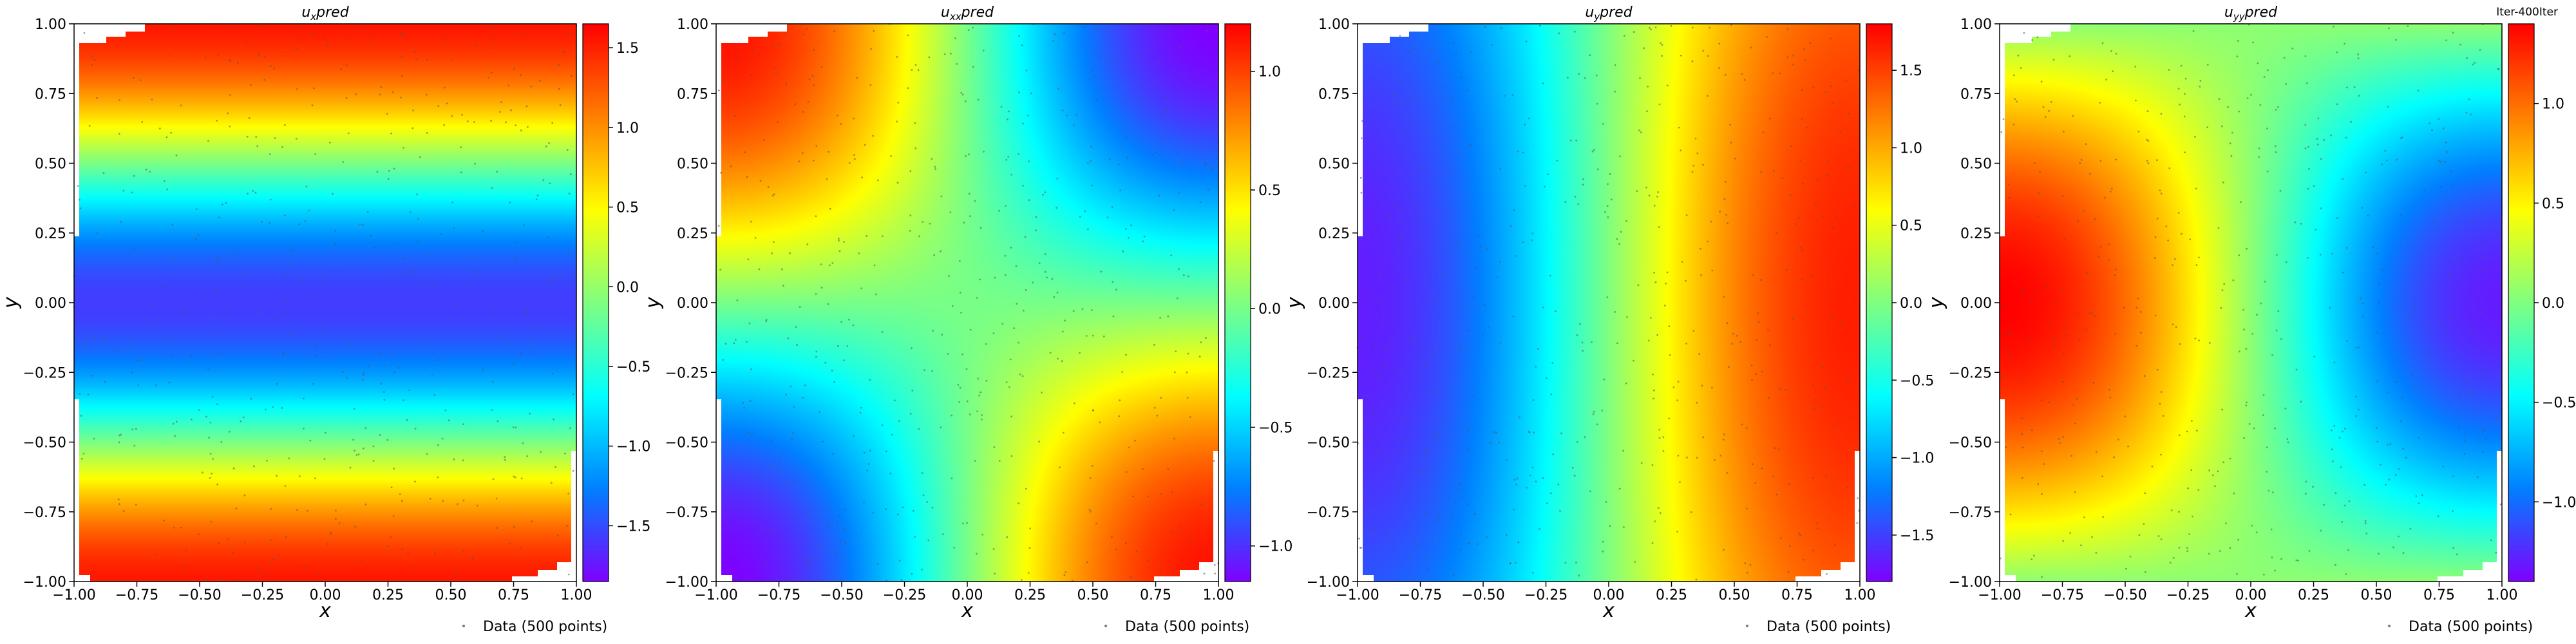 The image size is (2576, 644). Describe the element at coordinates (2553, 105) in the screenshot. I see `colorbar-tick-label: 1.0` at that location.